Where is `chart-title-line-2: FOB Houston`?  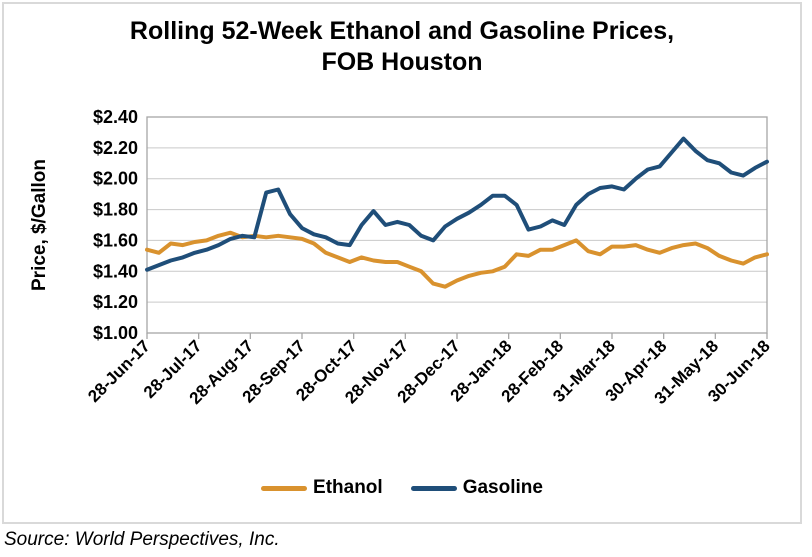
chart-title-line-2: FOB Houston is located at coordinates (402, 62).